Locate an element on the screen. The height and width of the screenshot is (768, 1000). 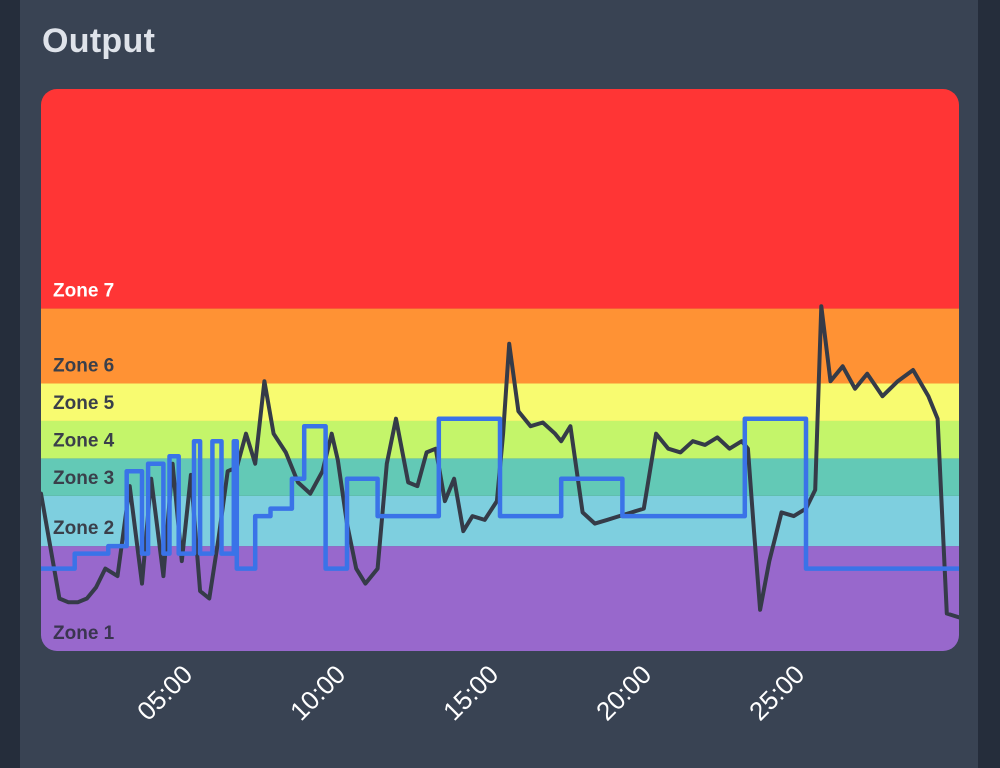
zone-5-band is located at coordinates (500, 402).